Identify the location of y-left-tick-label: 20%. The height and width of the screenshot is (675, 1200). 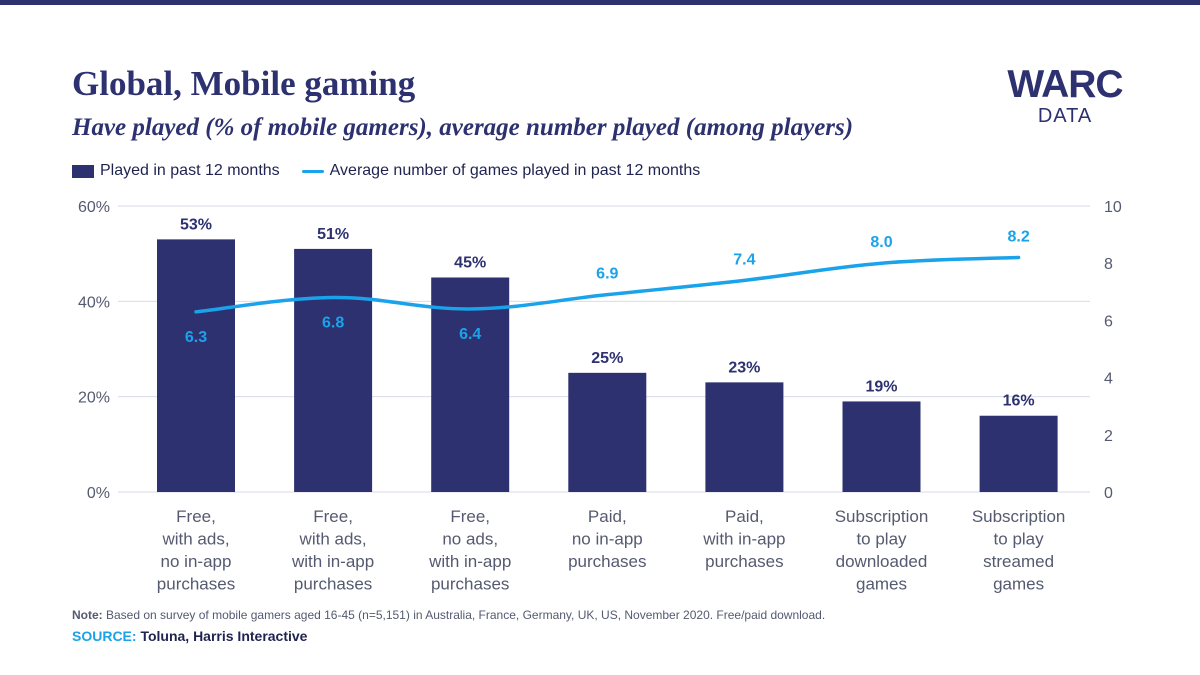
(94, 398).